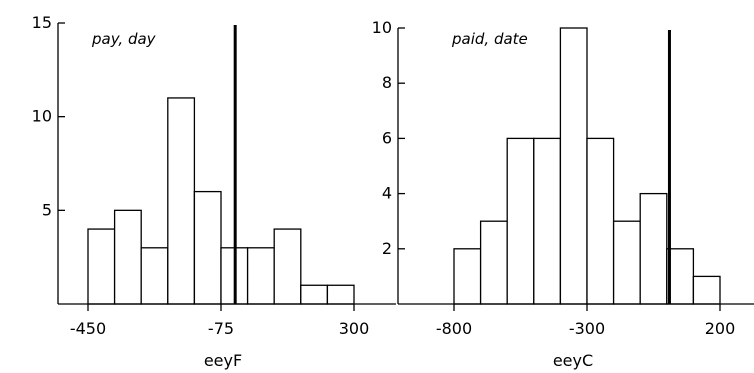  What do you see at coordinates (587, 328) in the screenshot?
I see `x-tick-label: -300` at bounding box center [587, 328].